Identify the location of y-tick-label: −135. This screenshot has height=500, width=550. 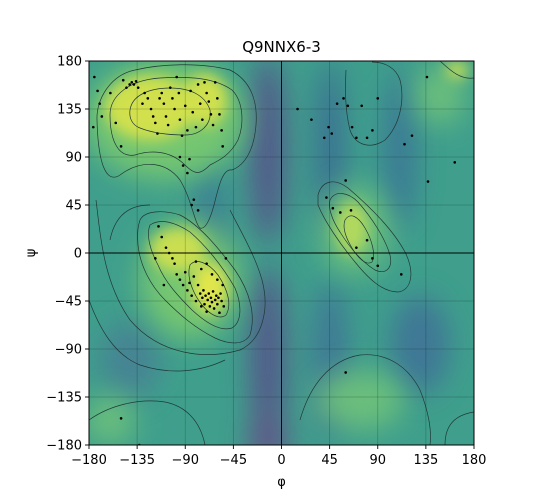
(64, 398).